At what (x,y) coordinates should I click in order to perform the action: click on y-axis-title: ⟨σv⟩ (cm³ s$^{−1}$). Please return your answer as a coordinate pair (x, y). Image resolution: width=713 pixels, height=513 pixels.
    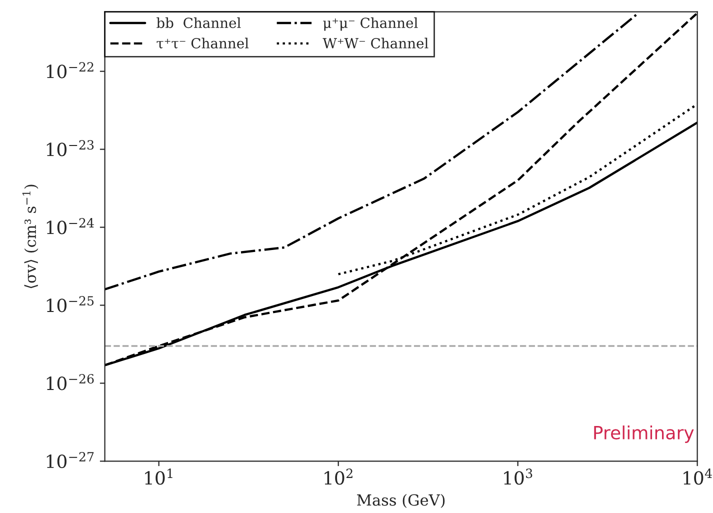
    Looking at the image, I should click on (30, 236).